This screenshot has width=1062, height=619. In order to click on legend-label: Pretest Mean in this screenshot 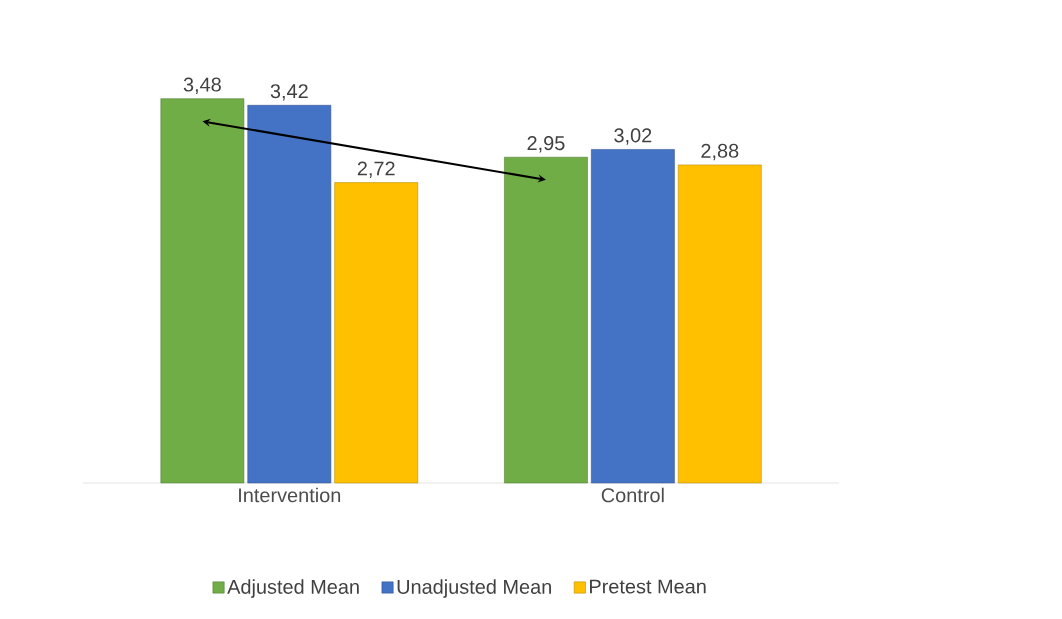, I will do `click(648, 586)`.